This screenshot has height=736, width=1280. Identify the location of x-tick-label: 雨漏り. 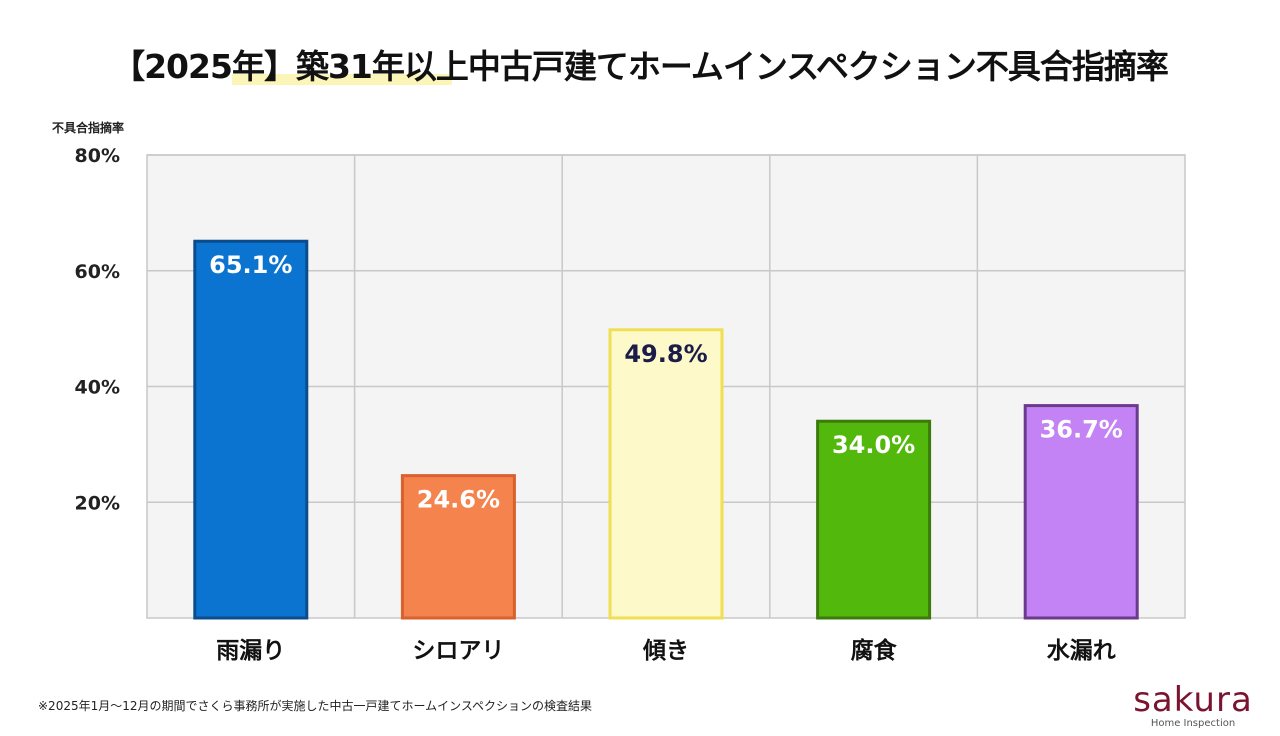
(250, 651).